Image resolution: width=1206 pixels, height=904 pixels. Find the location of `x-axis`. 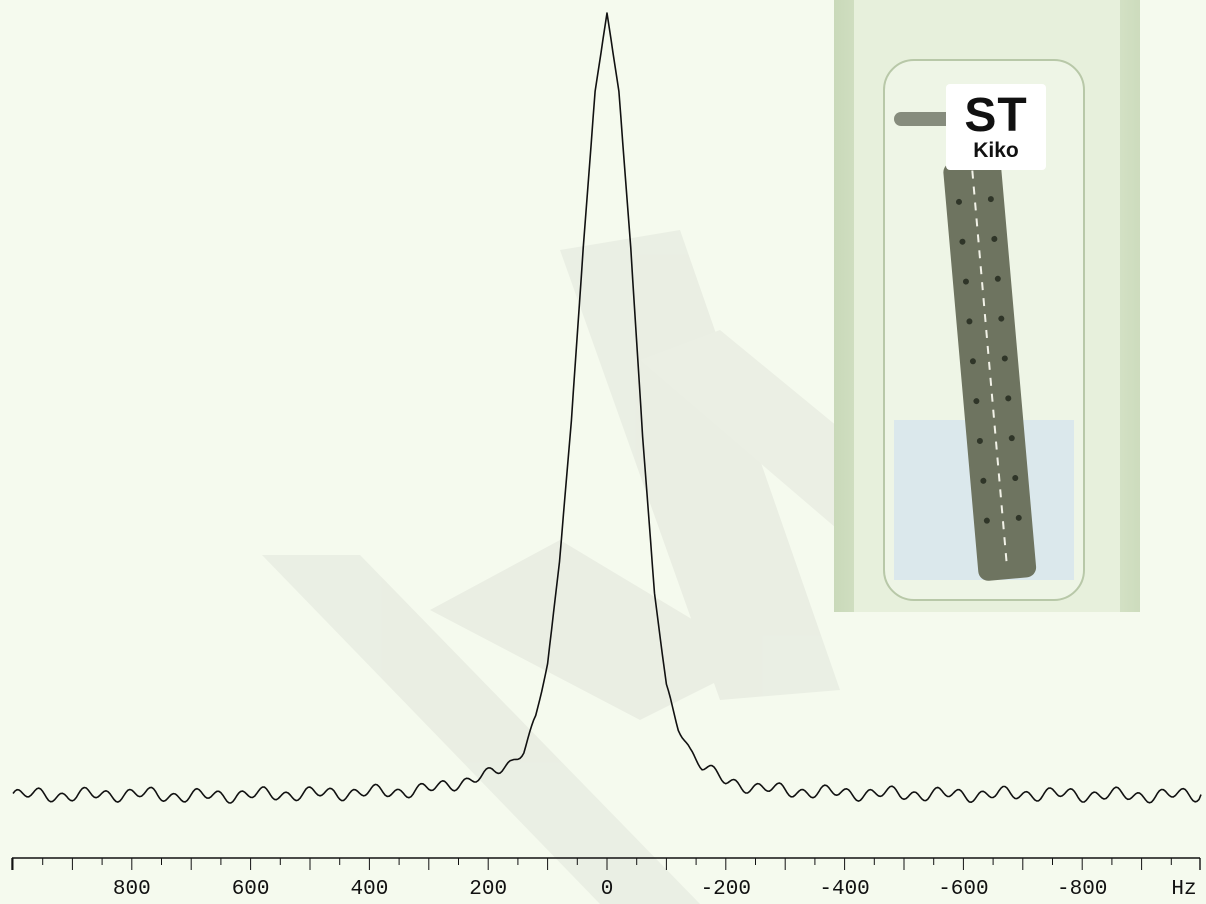

x-axis is located at coordinates (606, 863).